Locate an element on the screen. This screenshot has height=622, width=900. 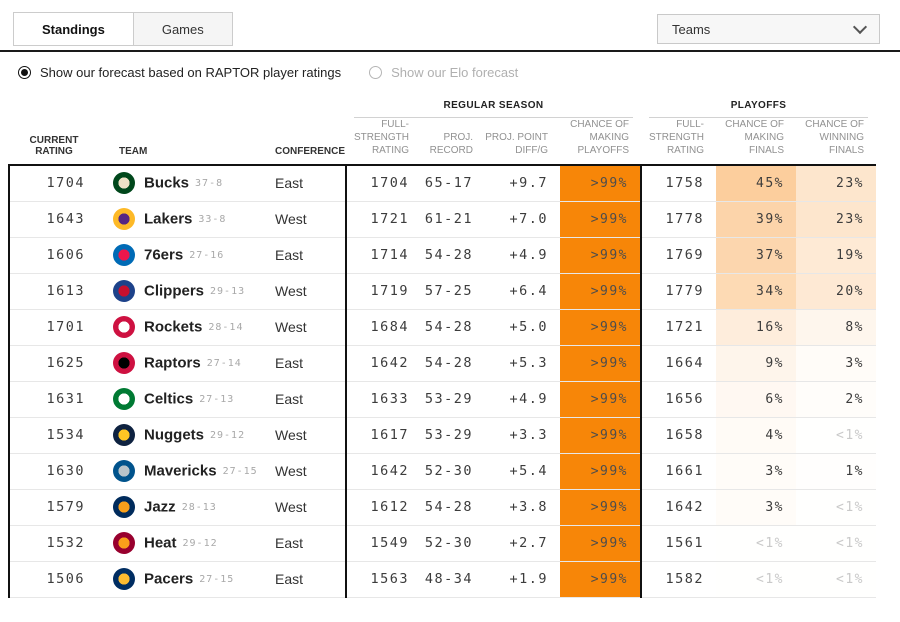
playoffs-group-header: PLAYOFFS is located at coordinates (758, 109).